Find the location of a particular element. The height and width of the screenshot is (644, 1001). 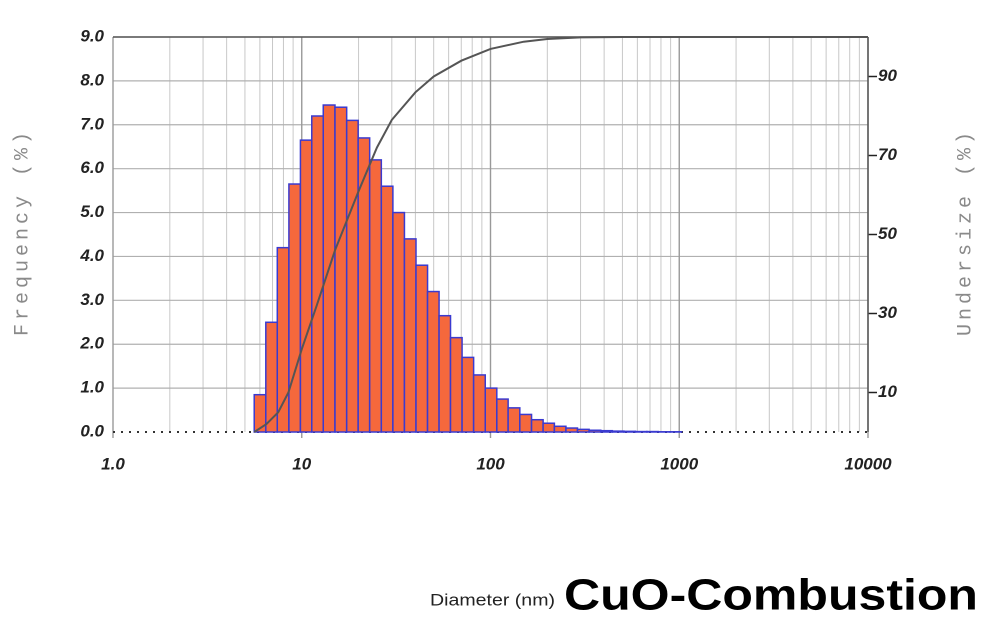

y2-tick-label: 50 is located at coordinates (887, 233).